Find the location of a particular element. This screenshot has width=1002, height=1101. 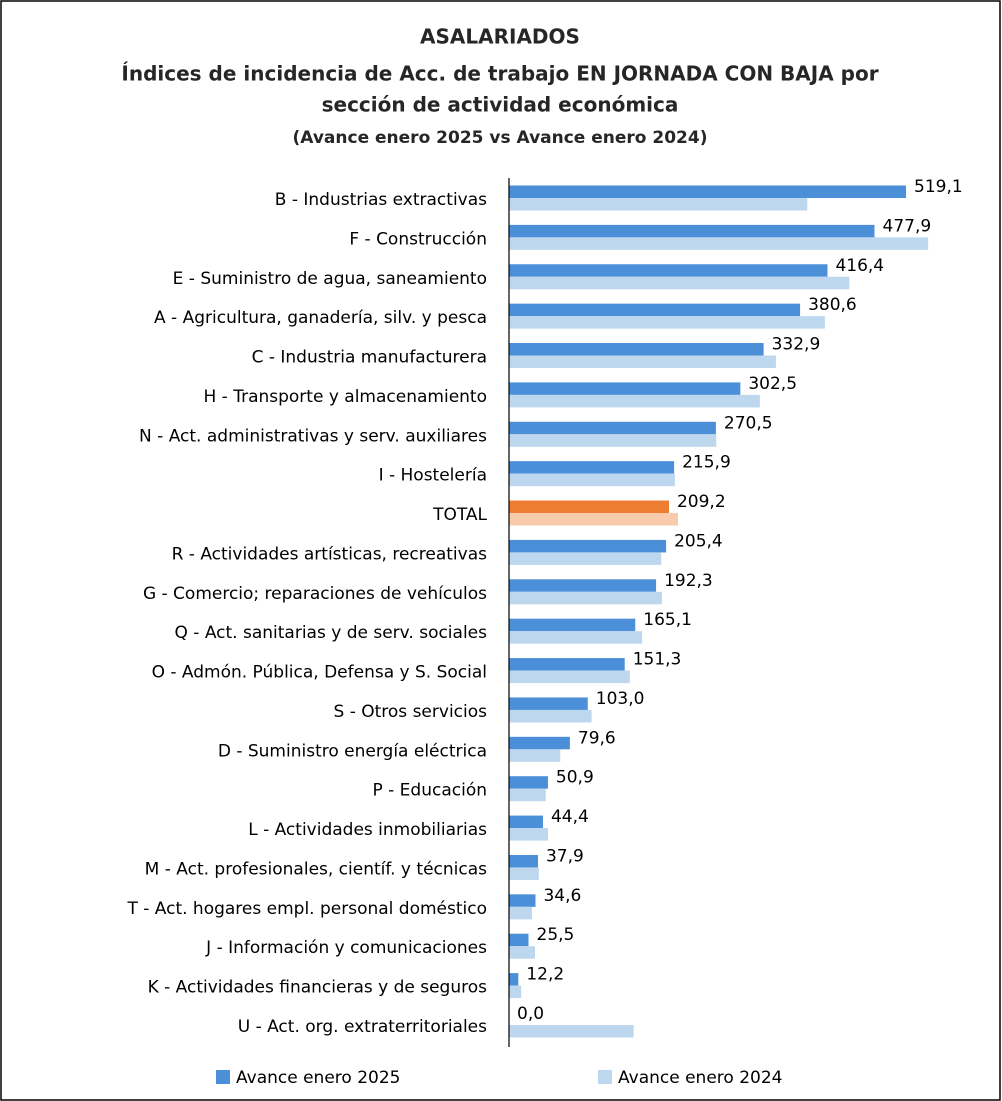

category-label: Q - Act. sanitarias y de serv. sociales is located at coordinates (331, 633).